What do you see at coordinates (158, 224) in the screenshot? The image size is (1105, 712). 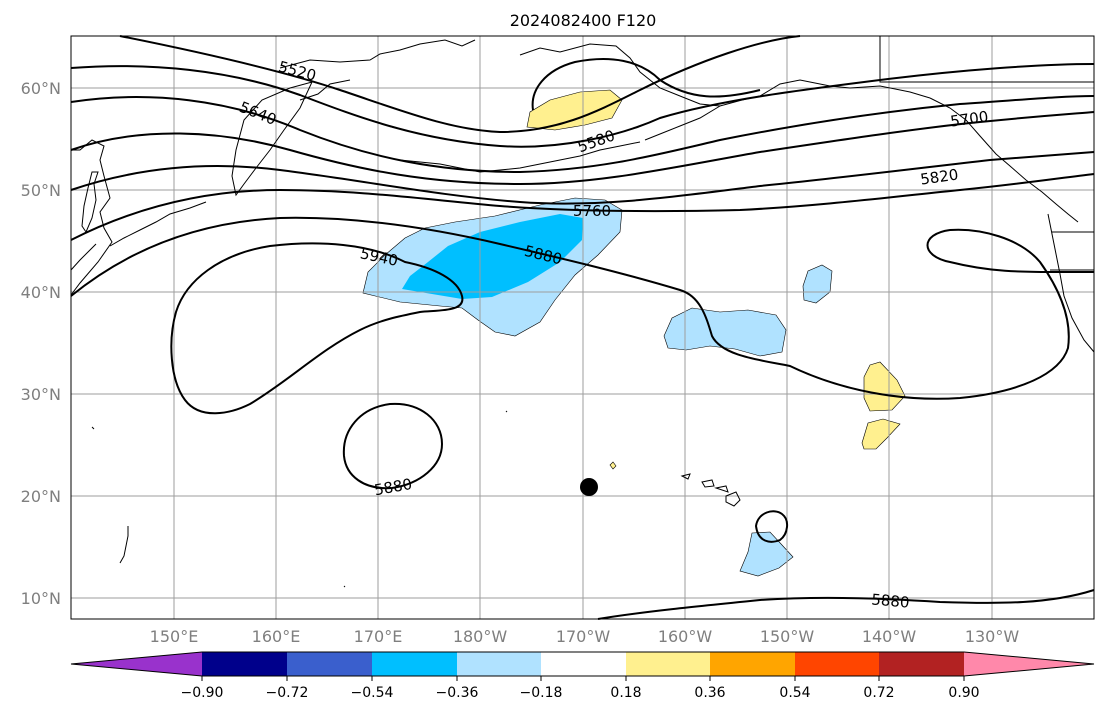 I see `coast-kuril` at bounding box center [158, 224].